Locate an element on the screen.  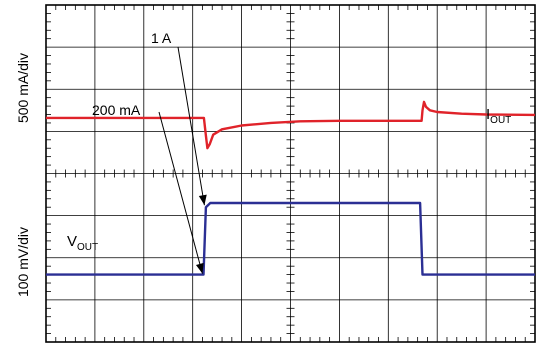
trace-vout is located at coordinates (291, 125).